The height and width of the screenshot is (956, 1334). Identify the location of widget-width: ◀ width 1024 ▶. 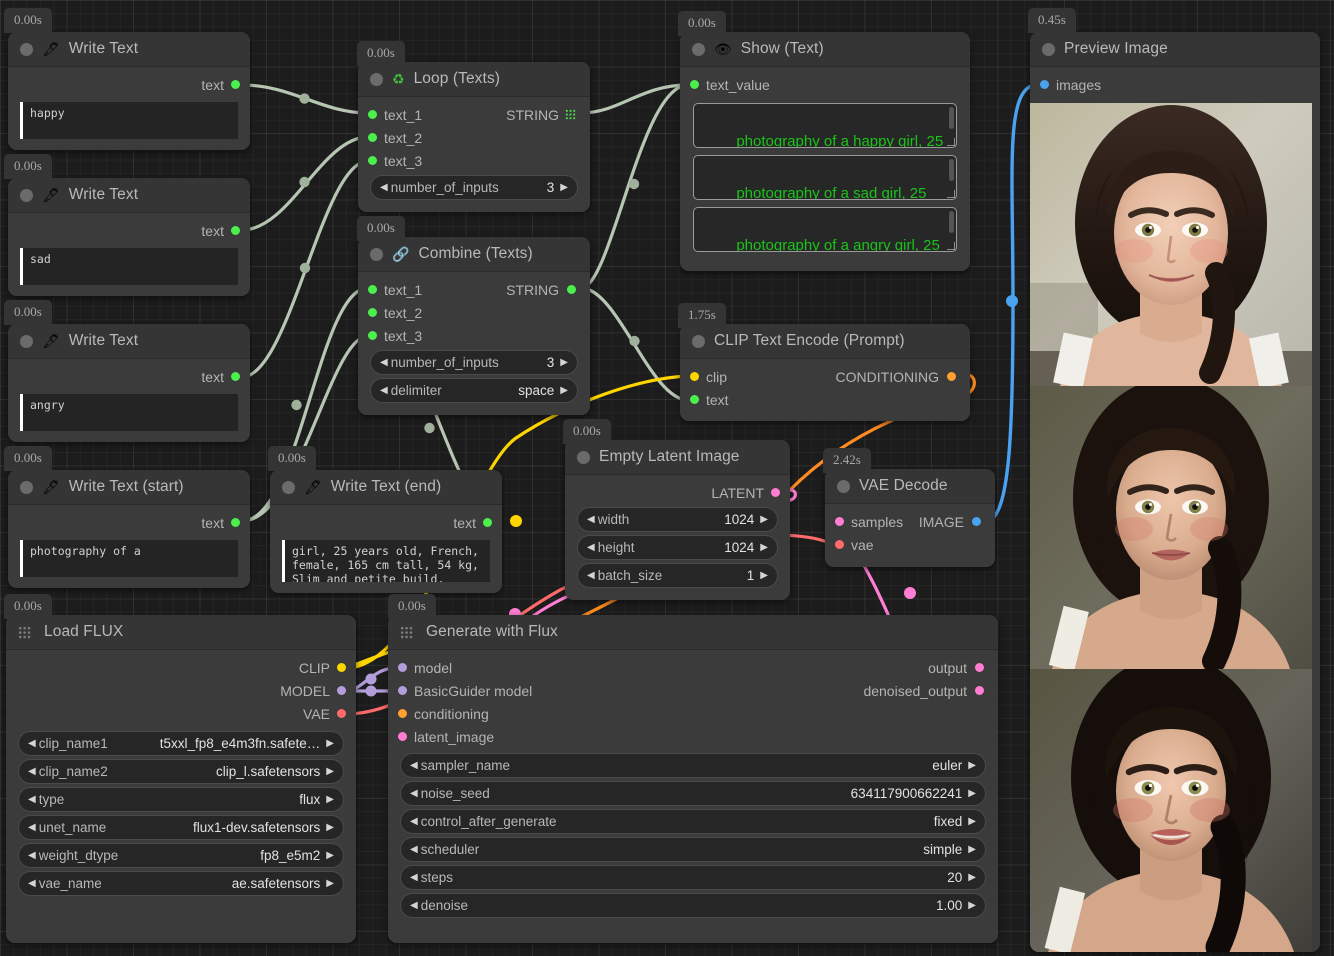
(677, 519).